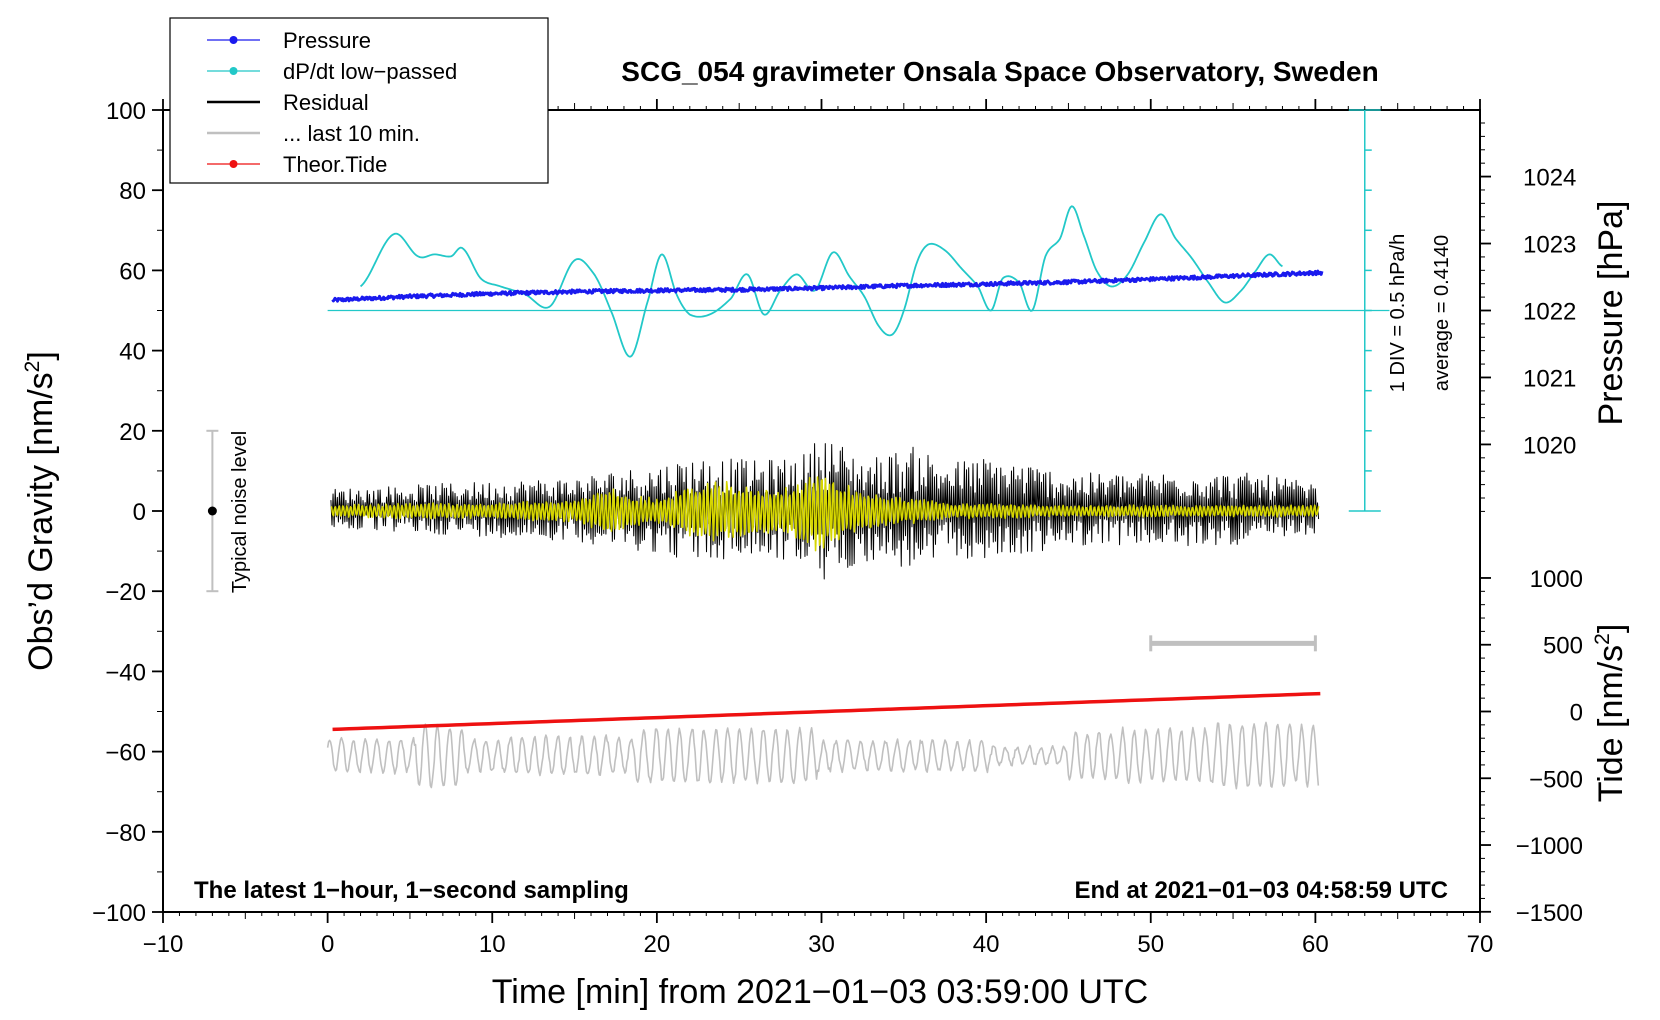 The image size is (1660, 1020). What do you see at coordinates (657, 944) in the screenshot?
I see `x-tick-label: 20` at bounding box center [657, 944].